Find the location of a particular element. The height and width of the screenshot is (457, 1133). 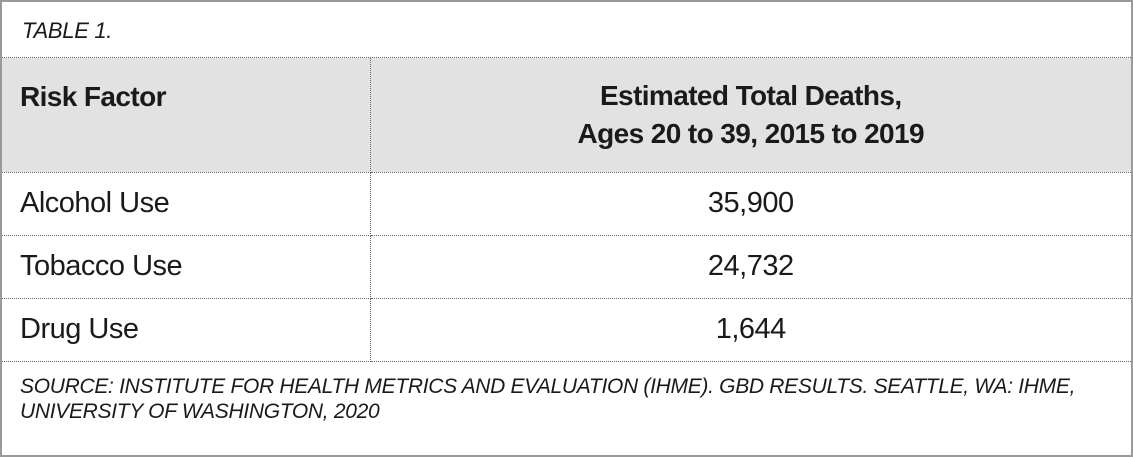

header-estimated-deaths-line2: Ages 20 to 39, 2015 to 2019 is located at coordinates (751, 133).